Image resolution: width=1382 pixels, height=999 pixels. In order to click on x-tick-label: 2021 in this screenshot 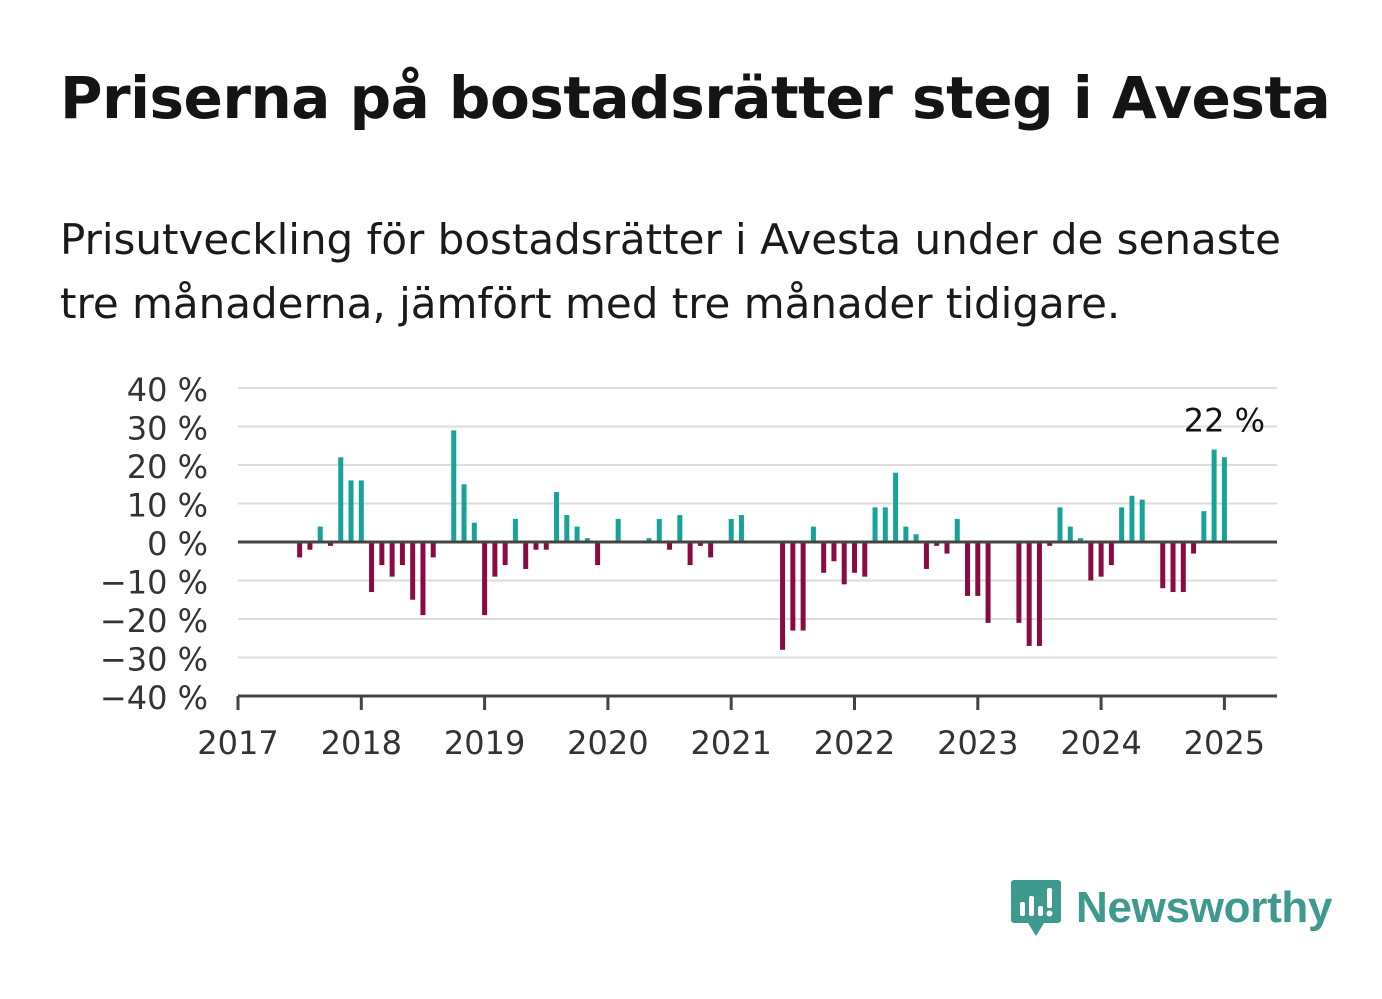, I will do `click(730, 743)`.